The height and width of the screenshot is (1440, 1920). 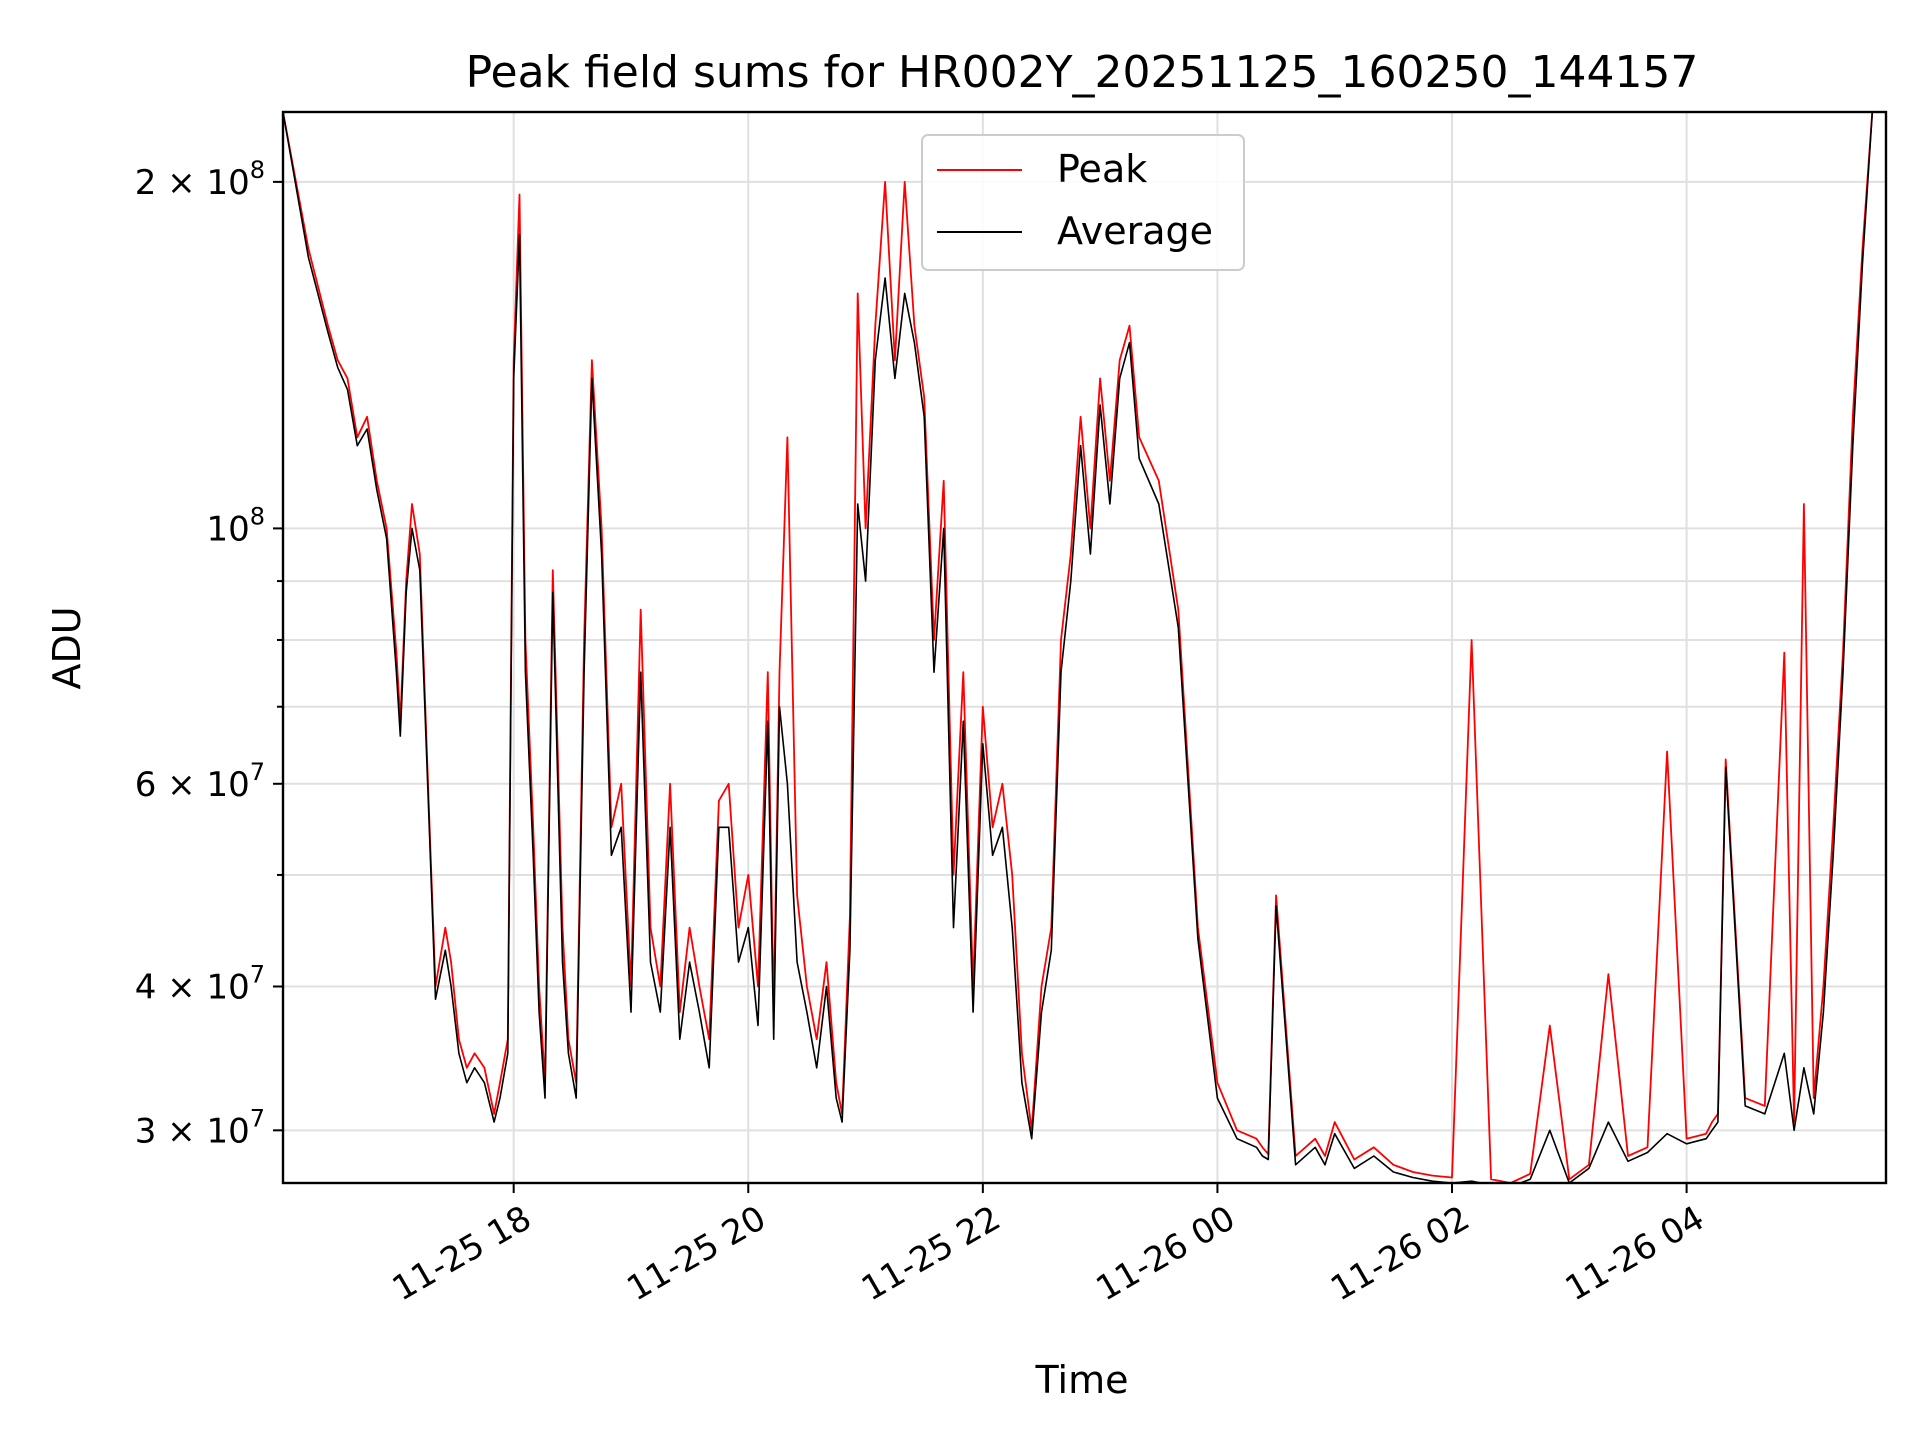 I want to click on y-tick-label: 3 × 107, so click(x=200, y=1127).